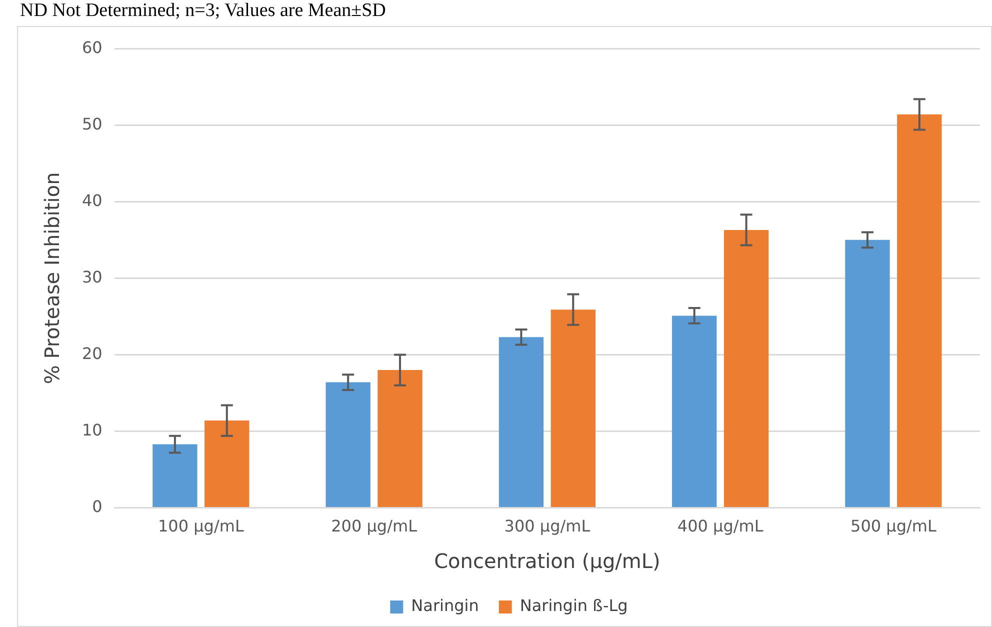 The image size is (992, 627). Describe the element at coordinates (203, 11) in the screenshot. I see `text: ND Not Determined; n=3; Values are Mean±SD` at that location.